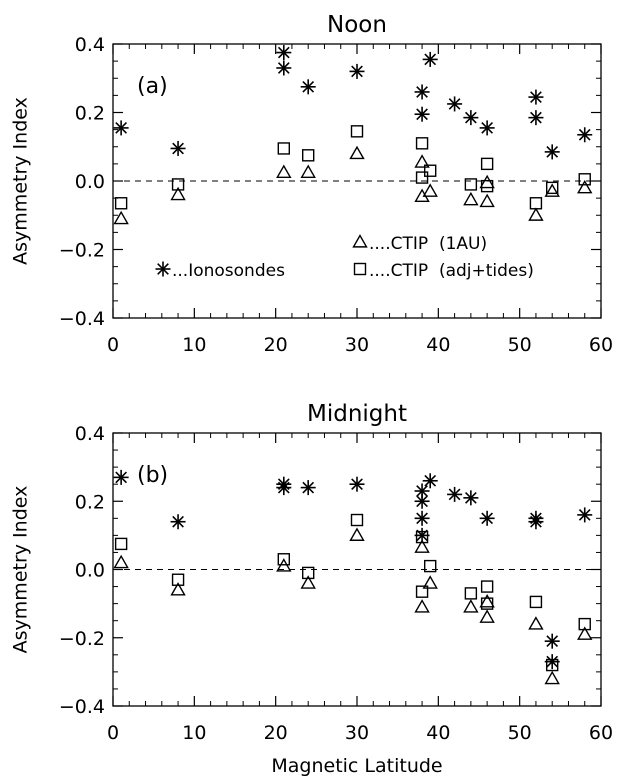 This screenshot has height=782, width=622. What do you see at coordinates (194, 733) in the screenshot?
I see `x-tick-label: 10` at bounding box center [194, 733].